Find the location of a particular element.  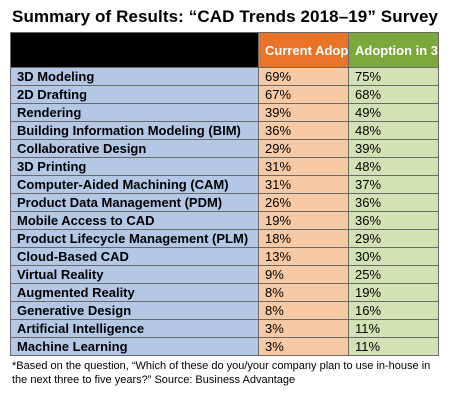

table-row: Mobile Access to CAD 19% 36% is located at coordinates (224, 220).